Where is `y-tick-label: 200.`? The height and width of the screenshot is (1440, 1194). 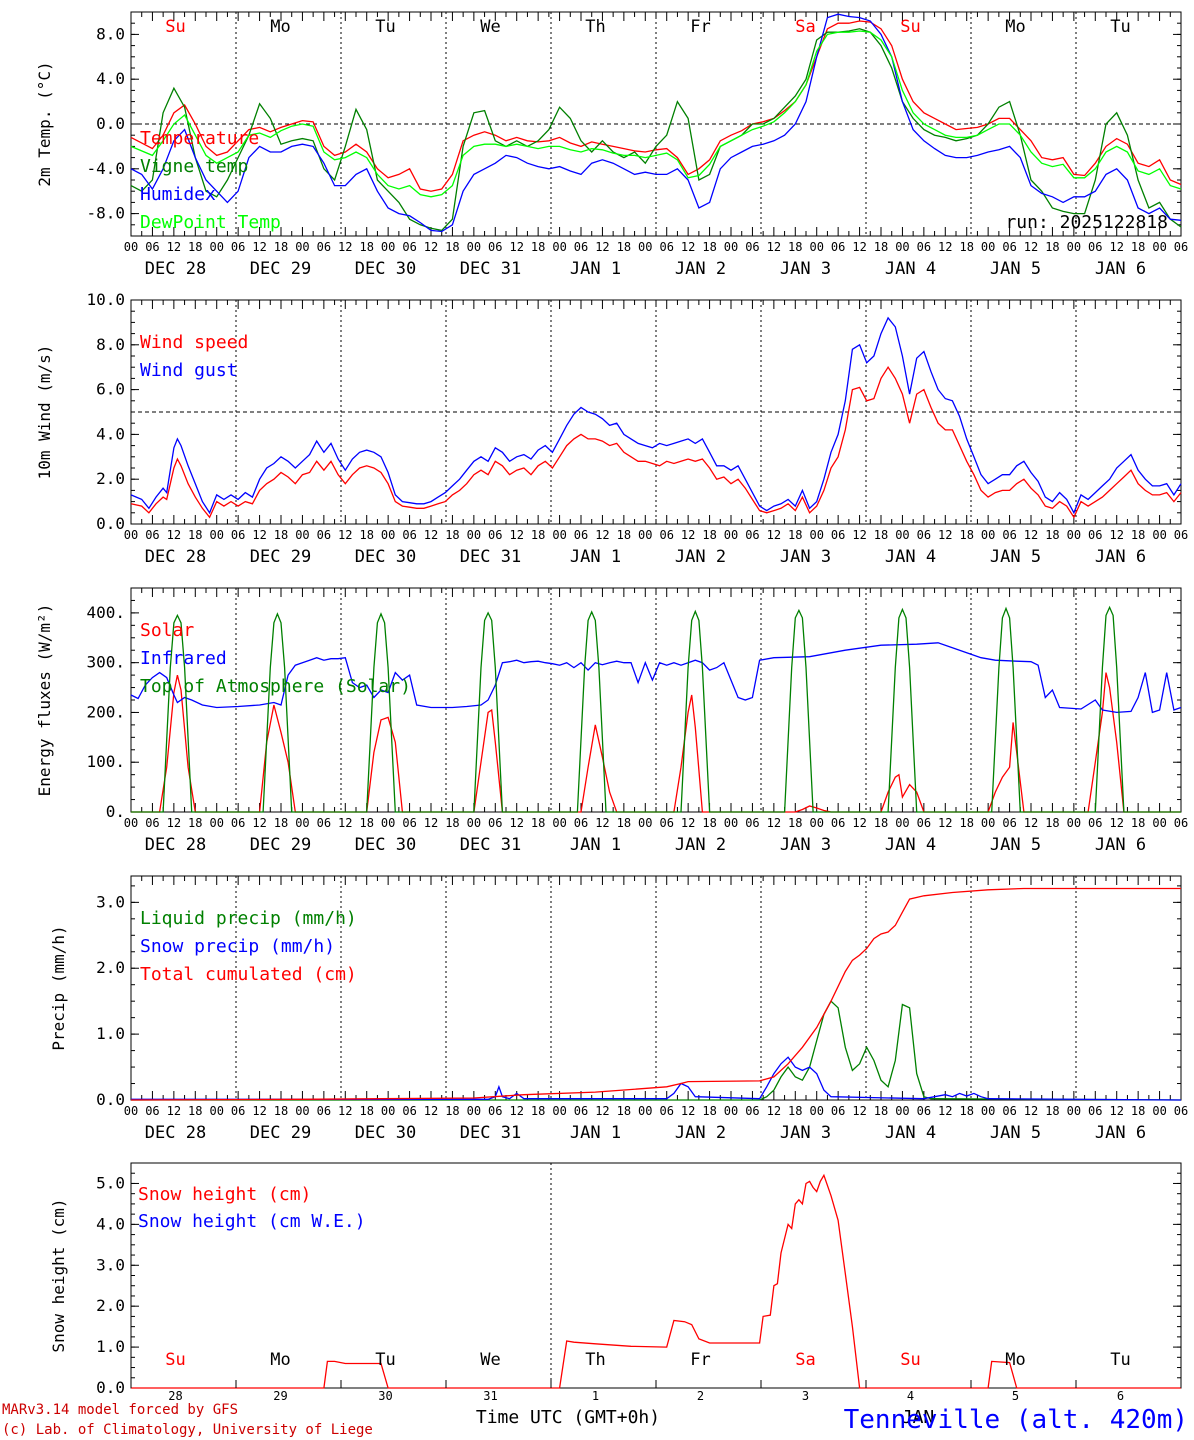
y-tick-label: 200. is located at coordinates (105, 711).